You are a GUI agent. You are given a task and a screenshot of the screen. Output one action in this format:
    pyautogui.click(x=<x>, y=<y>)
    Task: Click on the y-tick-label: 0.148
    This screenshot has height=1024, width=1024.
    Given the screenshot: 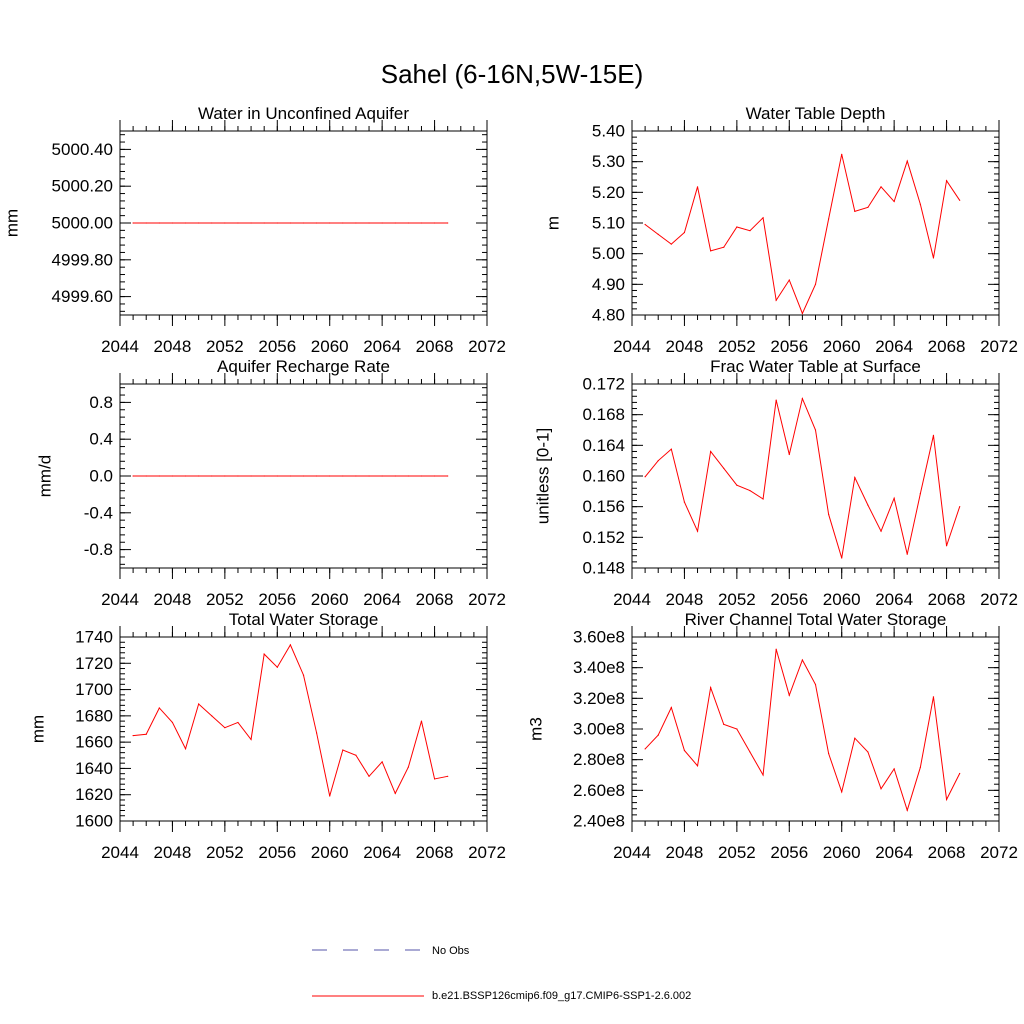 What is the action you would take?
    pyautogui.click(x=603, y=568)
    